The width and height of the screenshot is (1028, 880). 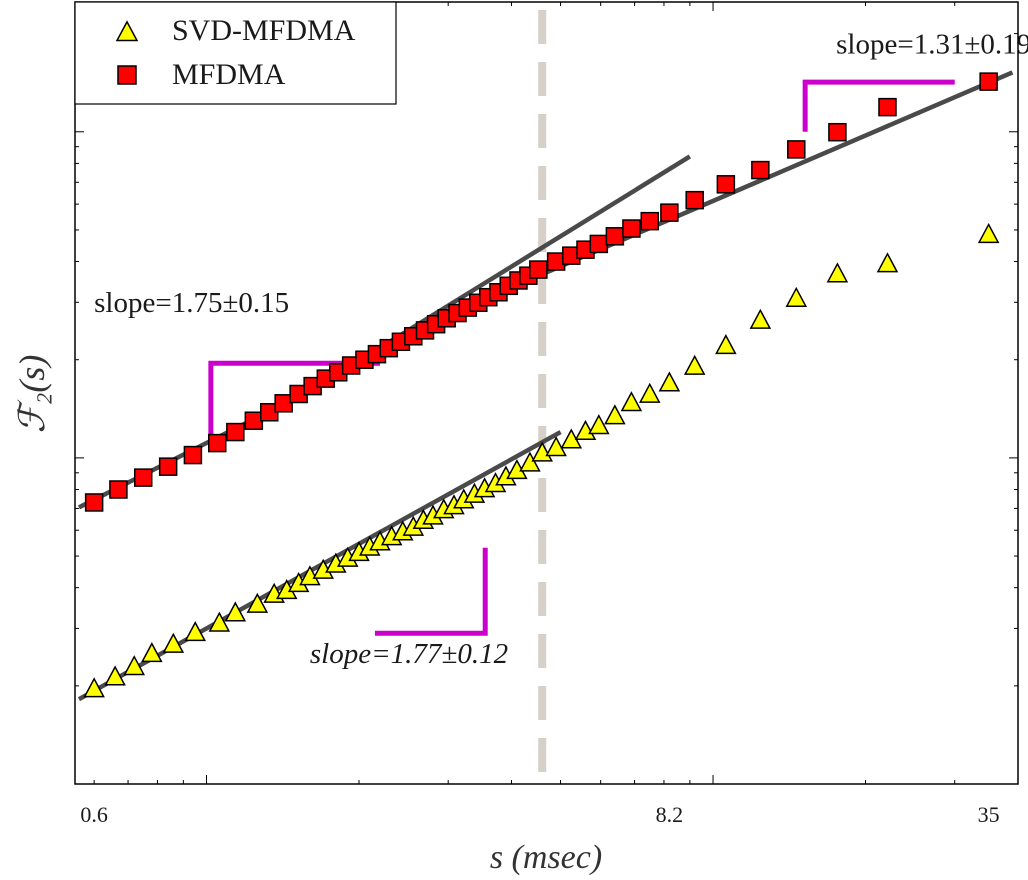 I want to click on slope-annotation: slope=1.77±0.12, so click(x=409, y=654).